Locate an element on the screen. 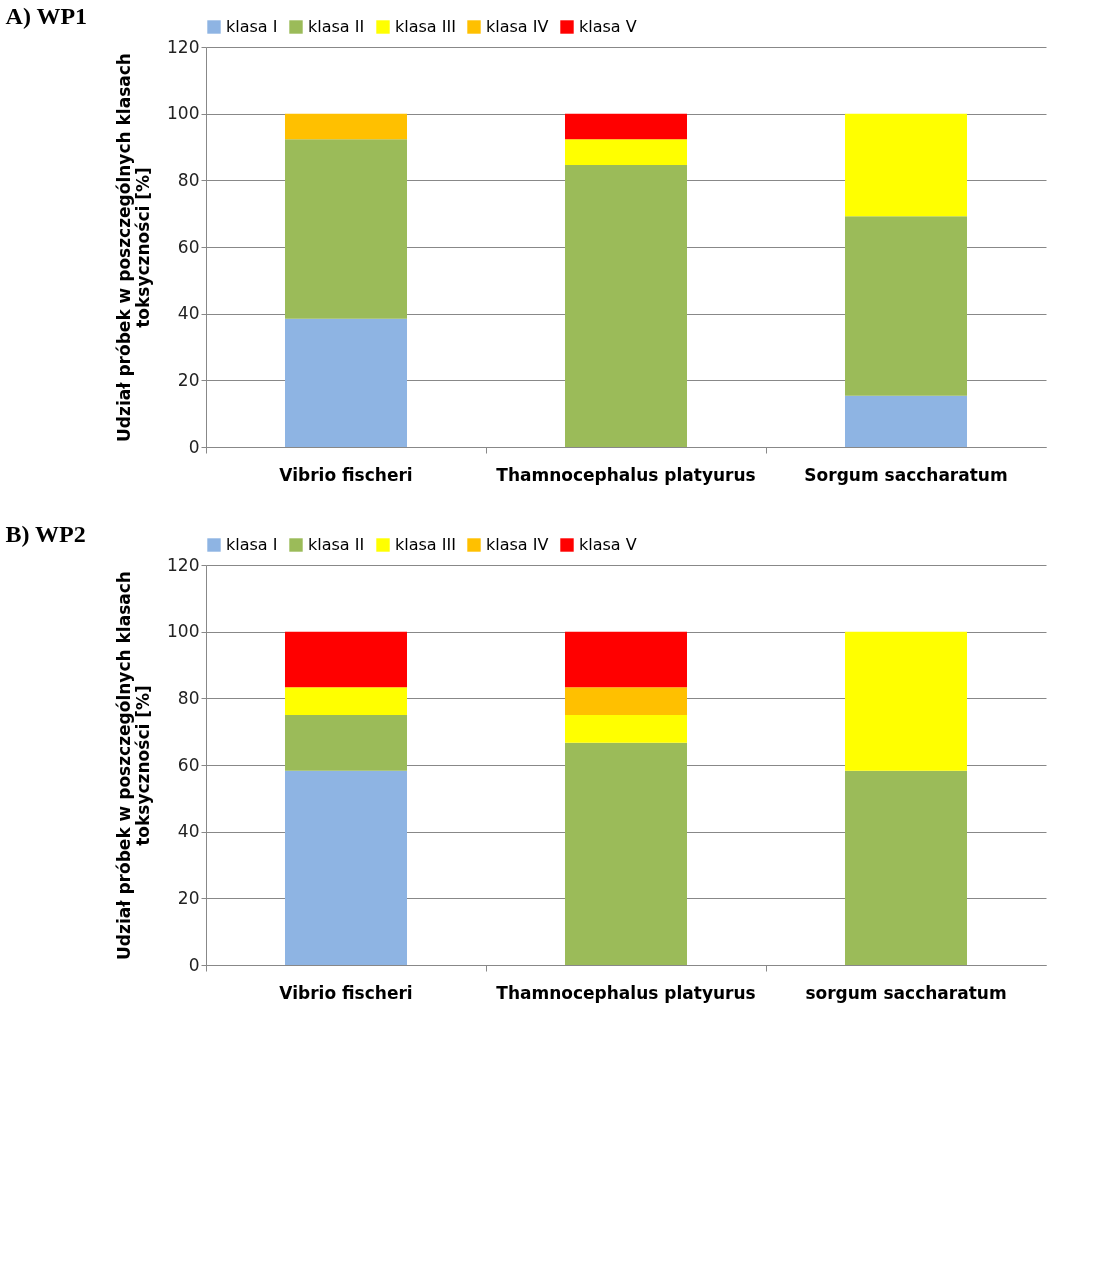 This screenshot has width=1113, height=1283. chart-title: B) WP2 is located at coordinates (45, 534).